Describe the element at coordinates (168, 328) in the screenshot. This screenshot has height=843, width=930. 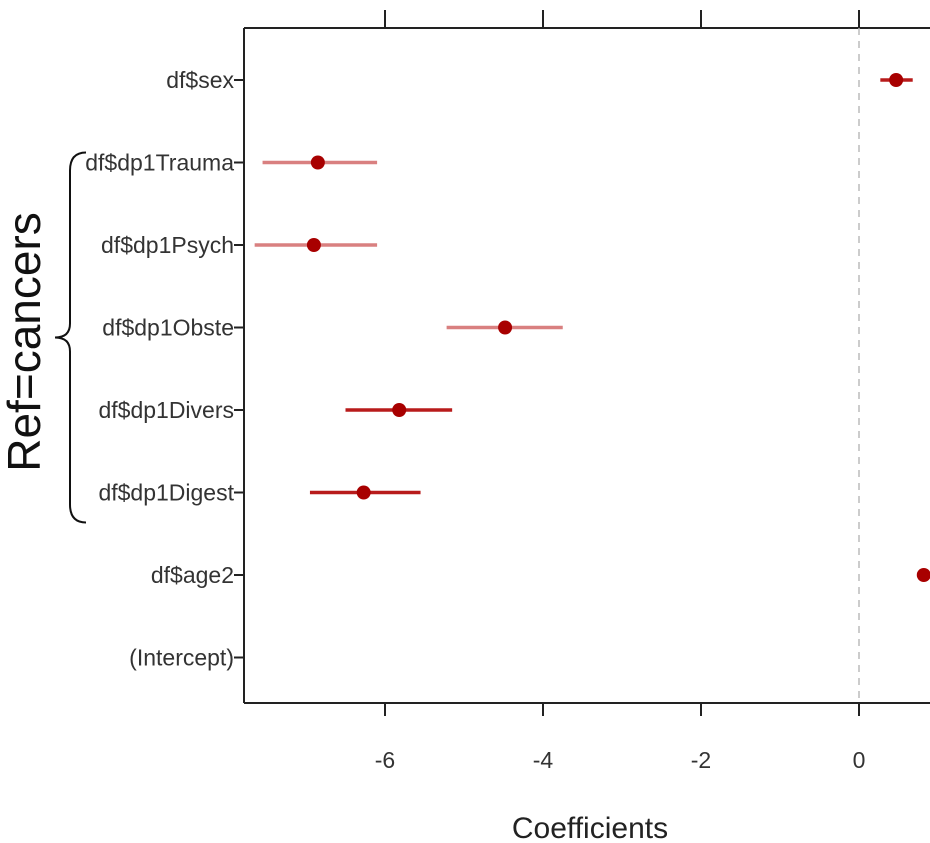
I see `y-tick-label: df$dp1Obste` at that location.